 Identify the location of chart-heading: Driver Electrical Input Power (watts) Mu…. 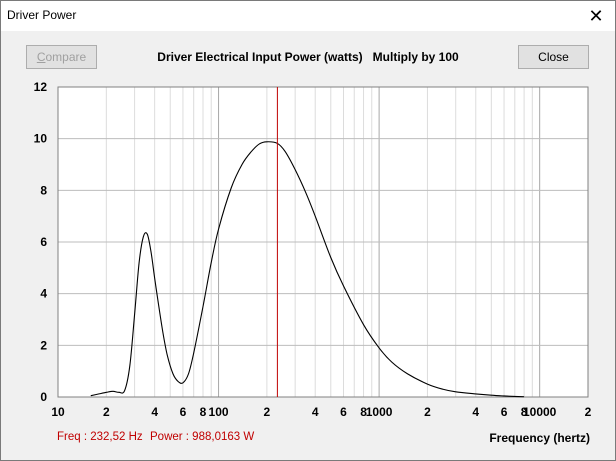
(308, 57).